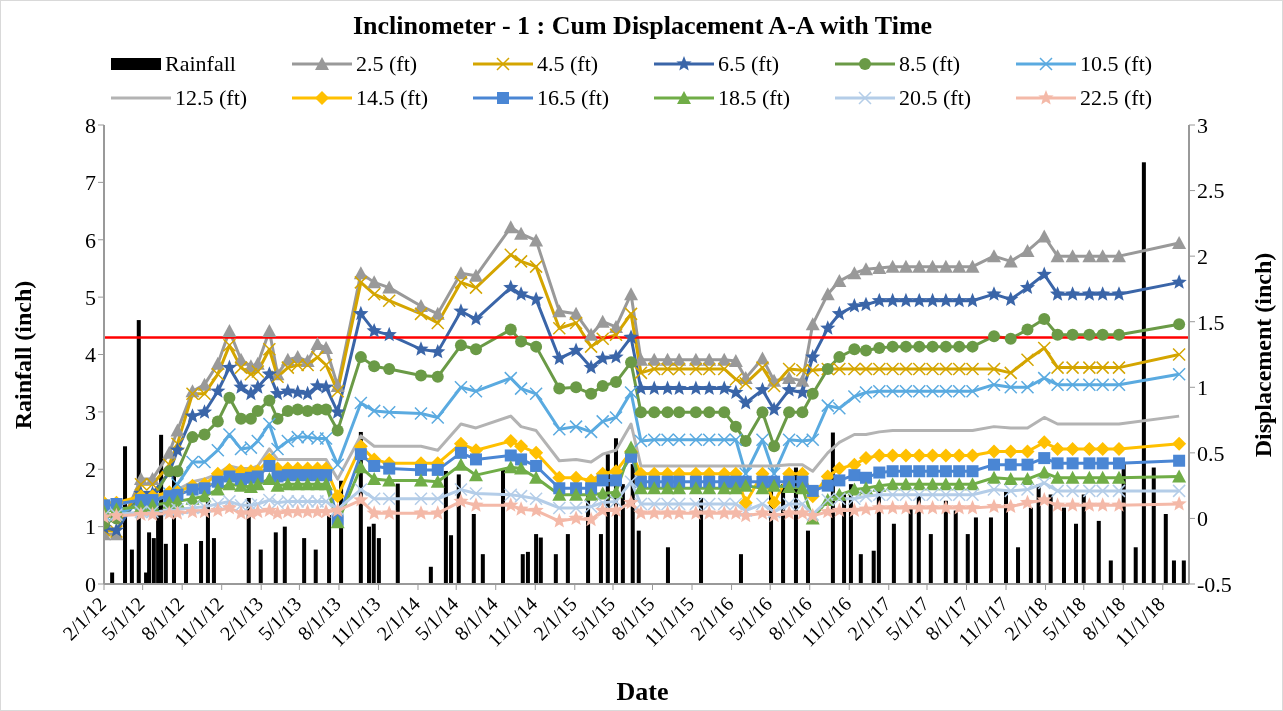 The height and width of the screenshot is (711, 1283). Describe the element at coordinates (90, 240) in the screenshot. I see `y-tick-label: 6` at that location.